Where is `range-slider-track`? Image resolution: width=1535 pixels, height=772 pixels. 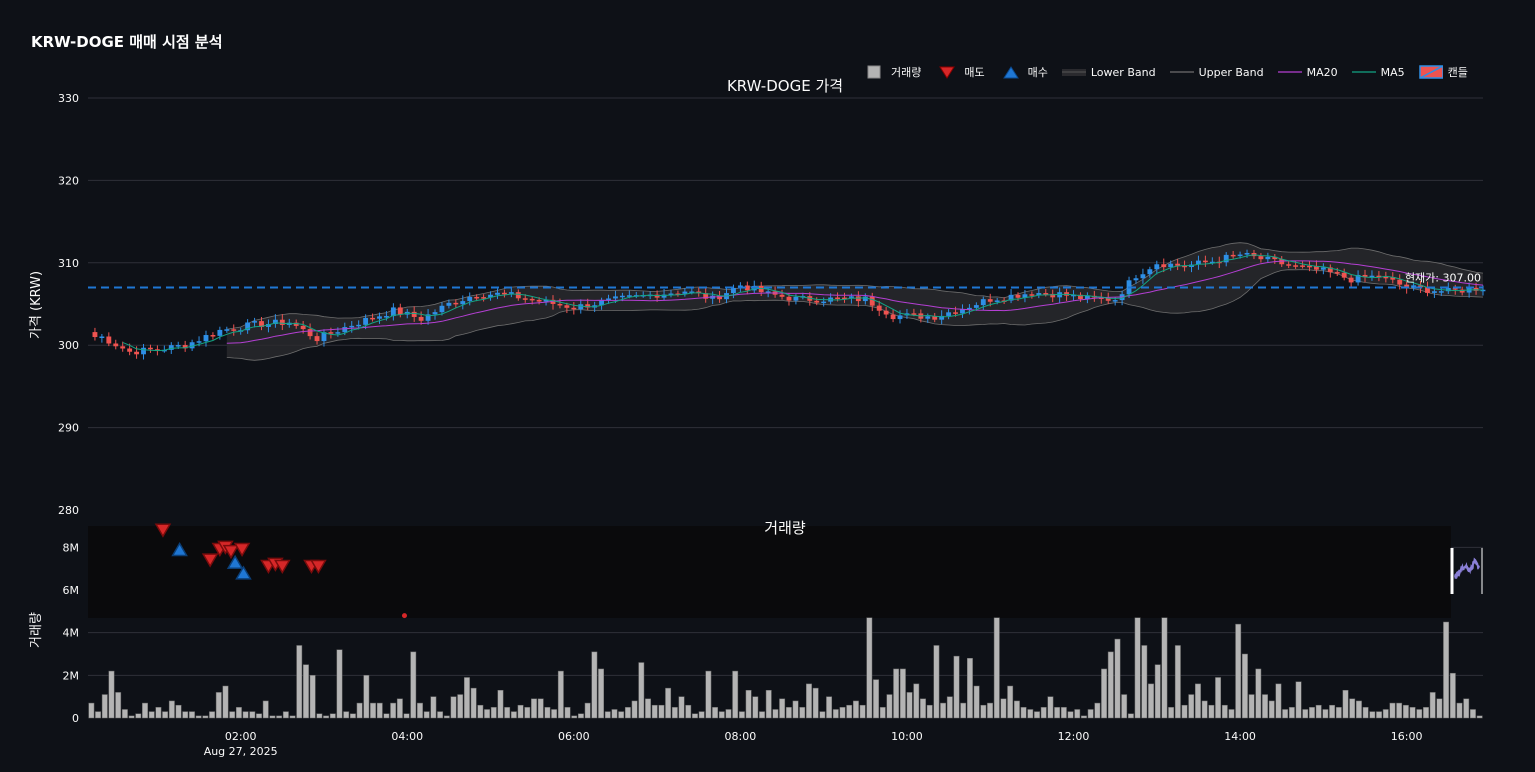 range-slider-track is located at coordinates (1467, 571).